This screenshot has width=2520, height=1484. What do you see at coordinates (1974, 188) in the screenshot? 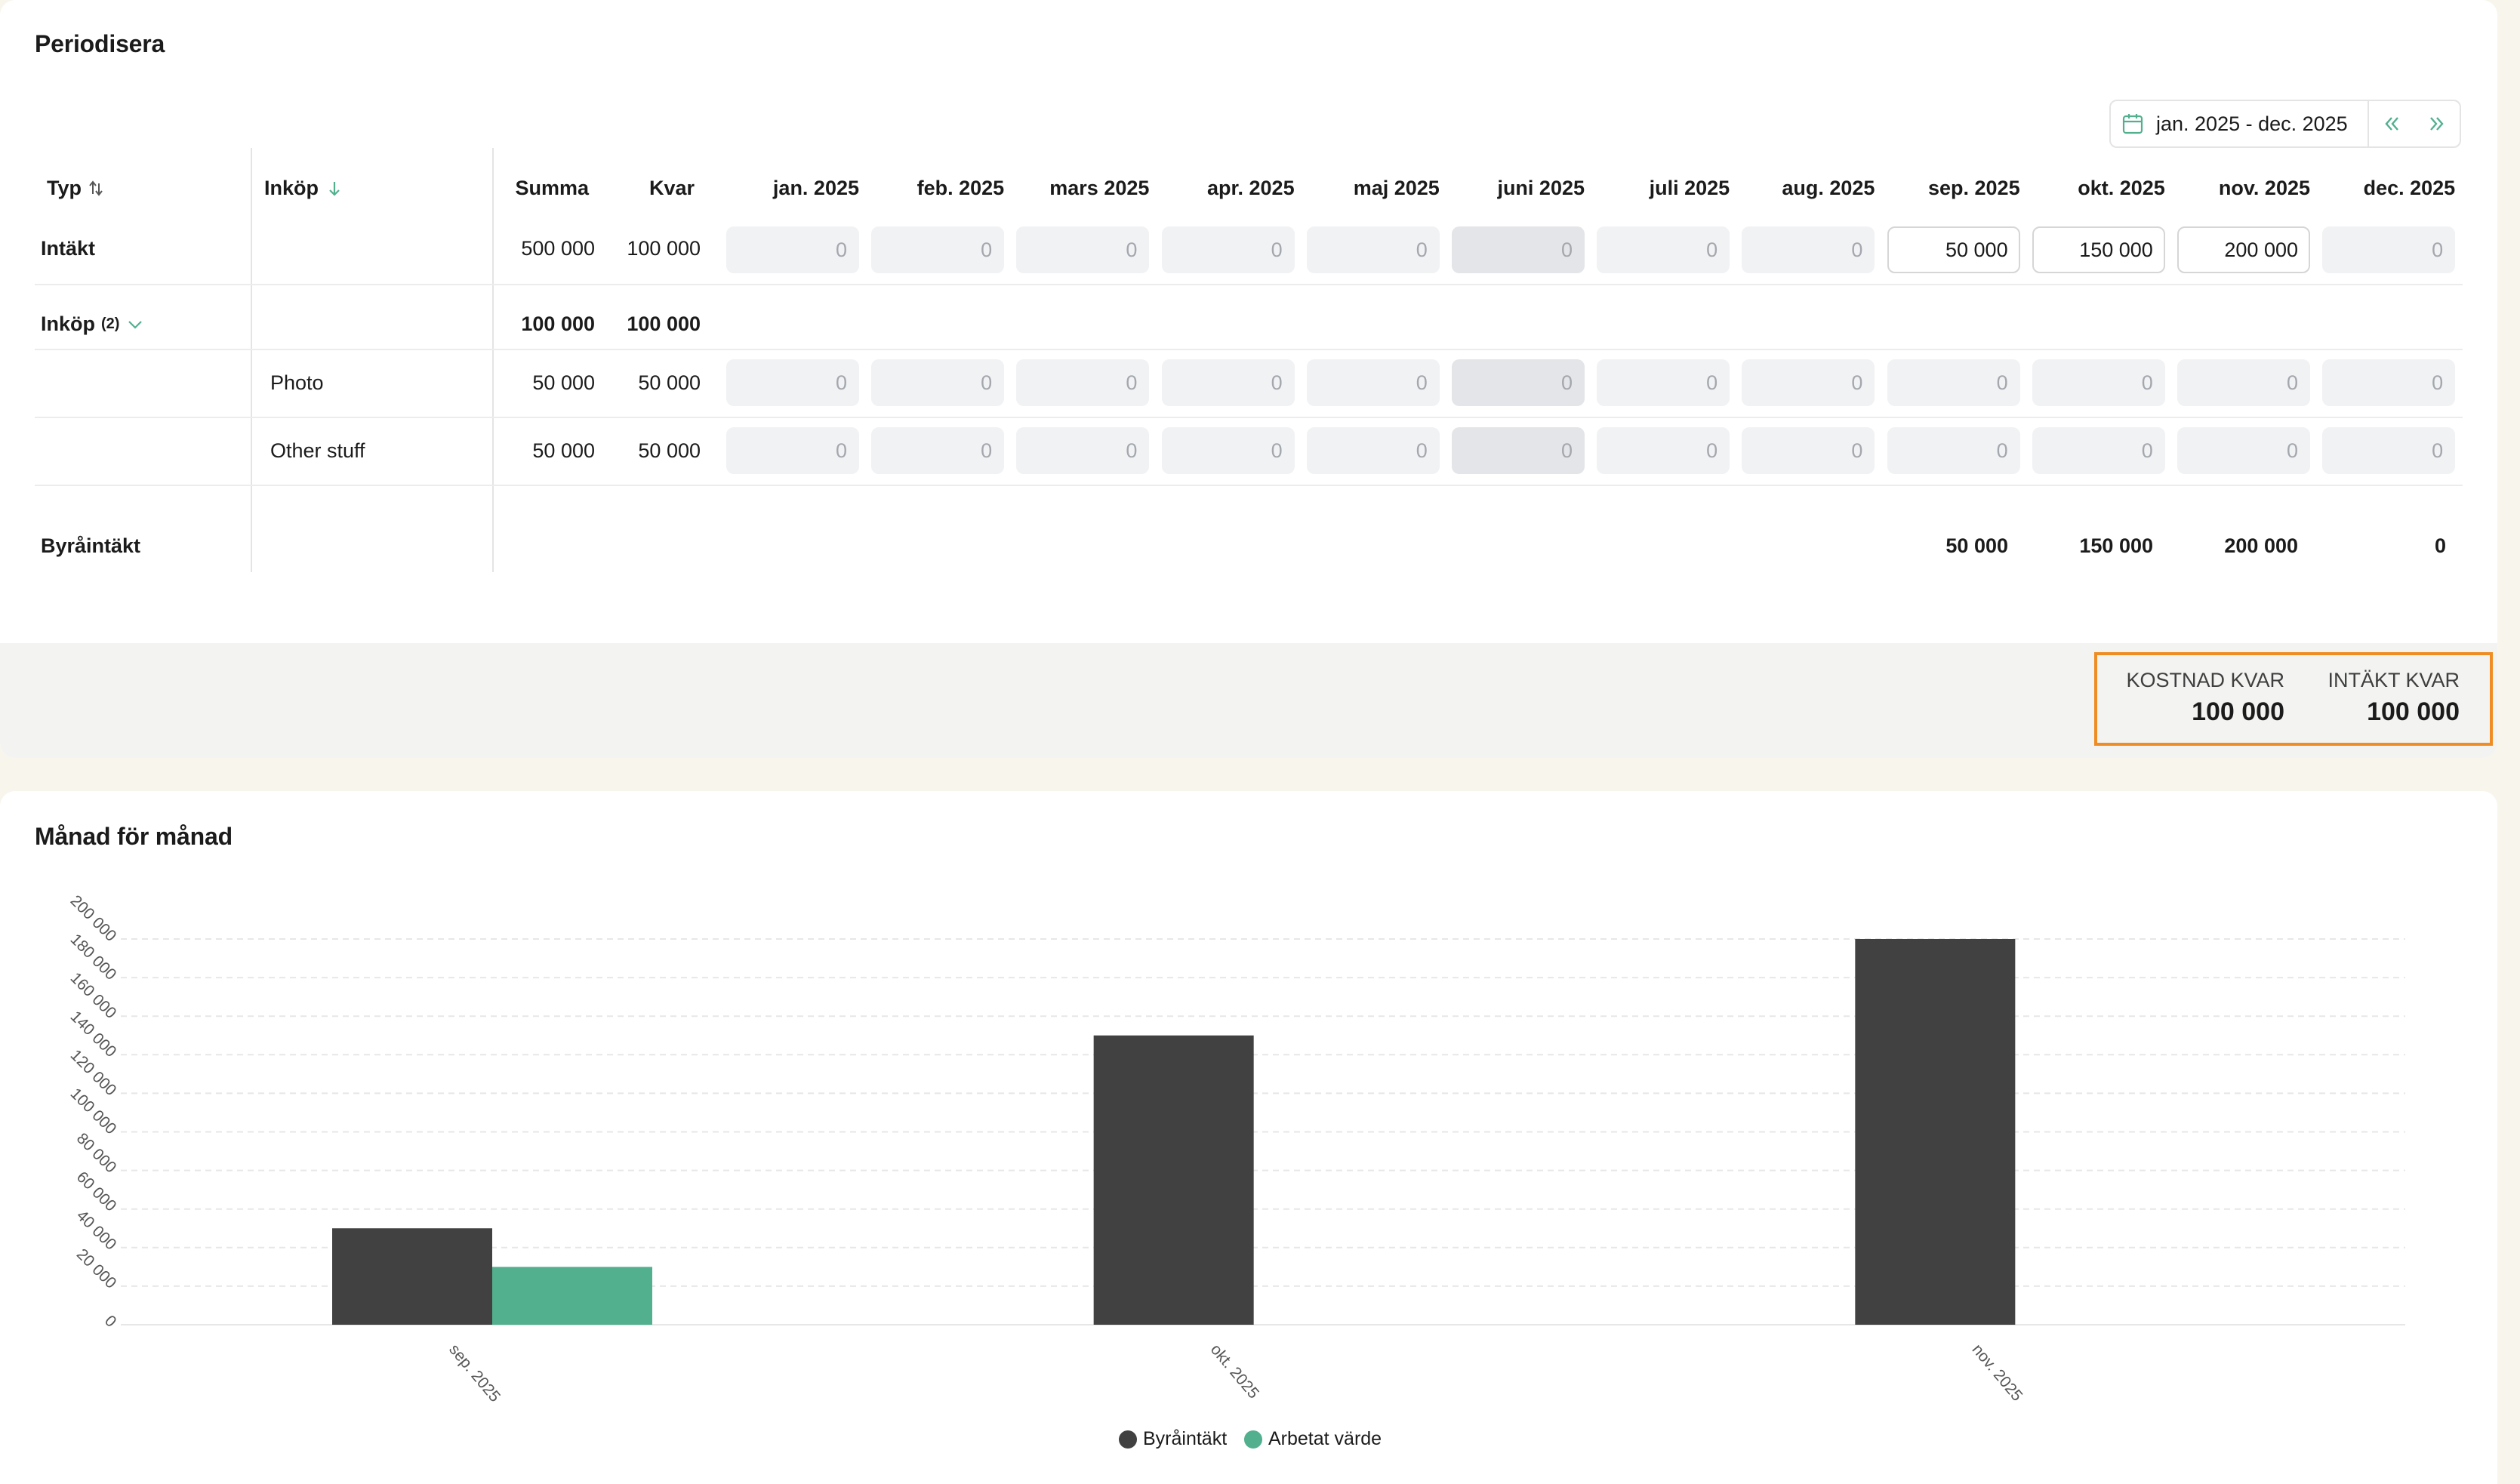
I see `header-month: sep. 2025` at bounding box center [1974, 188].